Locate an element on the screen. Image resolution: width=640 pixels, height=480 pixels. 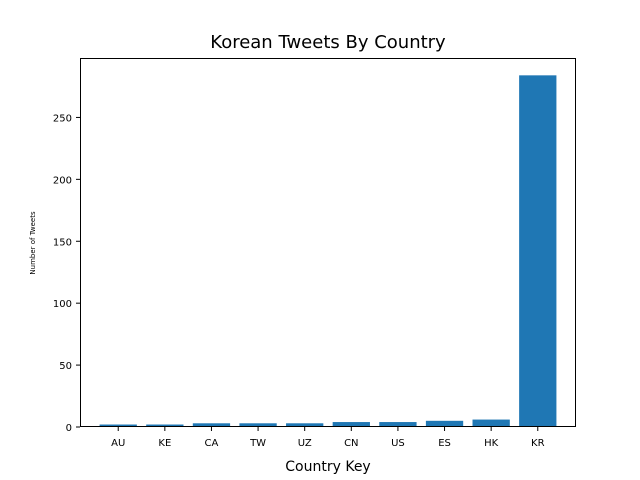
y-tick-label: 50 is located at coordinates (65, 366).